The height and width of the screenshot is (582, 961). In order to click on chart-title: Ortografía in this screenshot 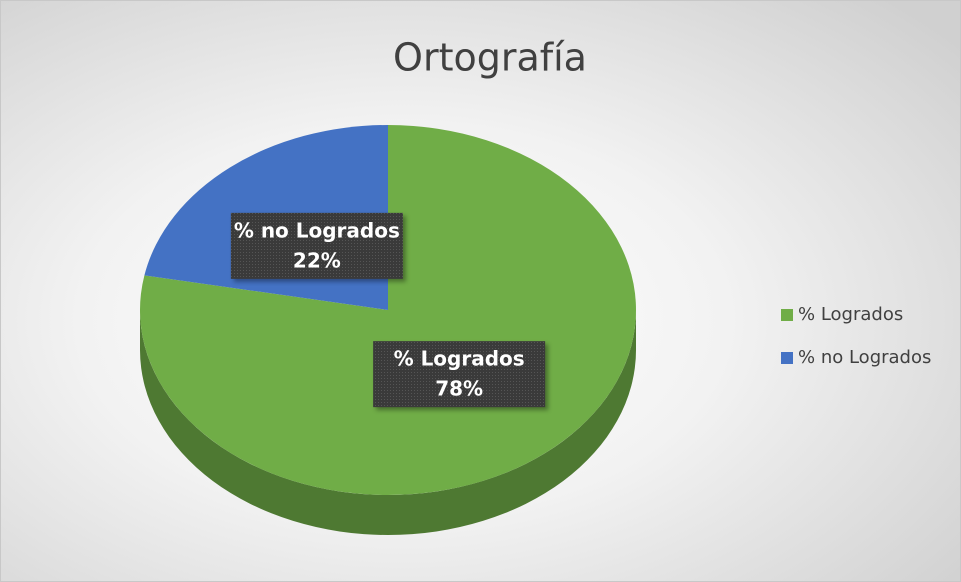, I will do `click(490, 58)`.